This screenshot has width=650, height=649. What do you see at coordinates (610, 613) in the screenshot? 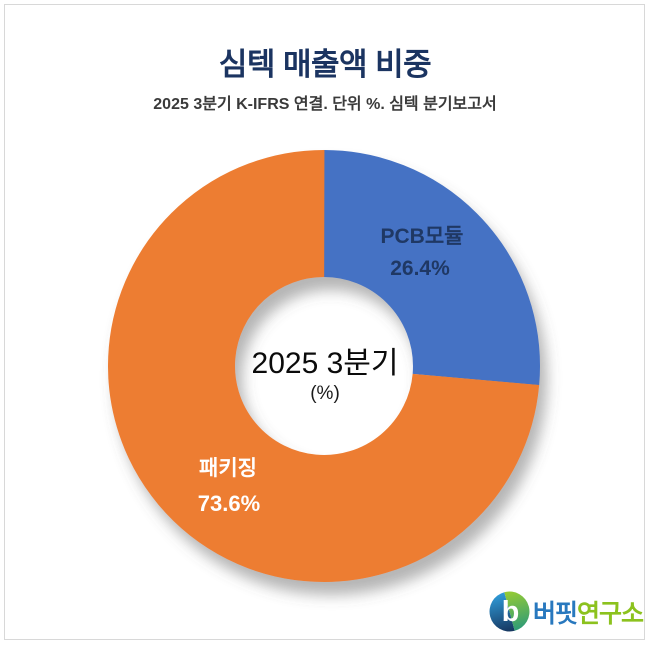
I see `logo-text-secondary: 연구소` at bounding box center [610, 613].